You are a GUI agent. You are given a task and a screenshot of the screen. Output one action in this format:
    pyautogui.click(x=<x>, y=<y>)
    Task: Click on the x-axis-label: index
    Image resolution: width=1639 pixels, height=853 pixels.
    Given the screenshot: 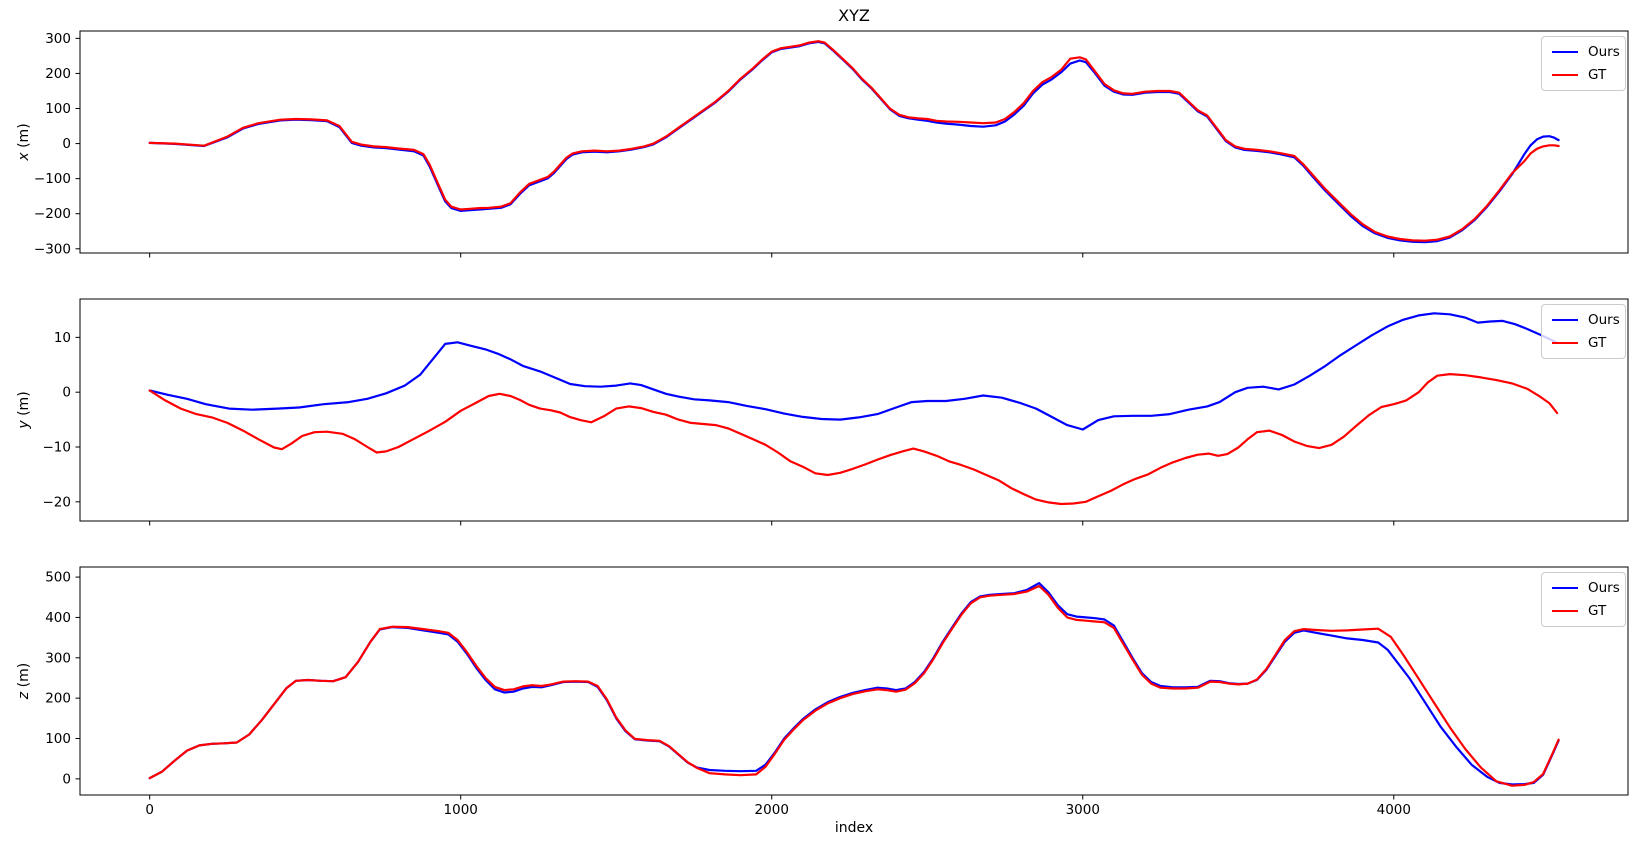 What is the action you would take?
    pyautogui.click(x=854, y=828)
    